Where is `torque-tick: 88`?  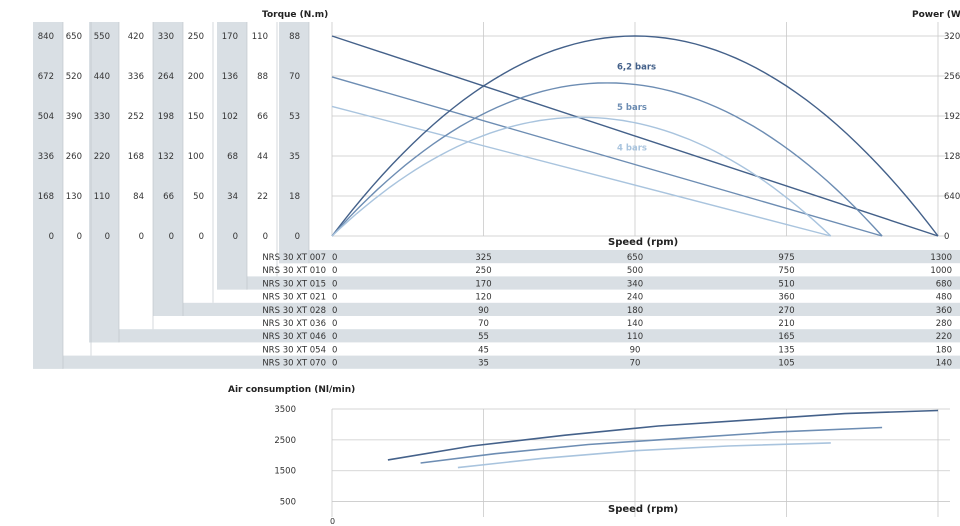
torque-tick: 88 is located at coordinates (262, 77).